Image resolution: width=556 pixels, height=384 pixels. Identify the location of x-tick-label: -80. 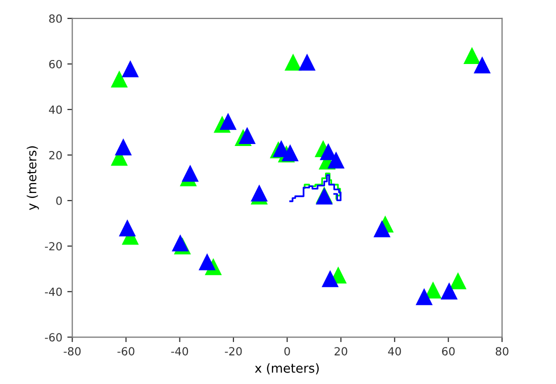
(72, 351).